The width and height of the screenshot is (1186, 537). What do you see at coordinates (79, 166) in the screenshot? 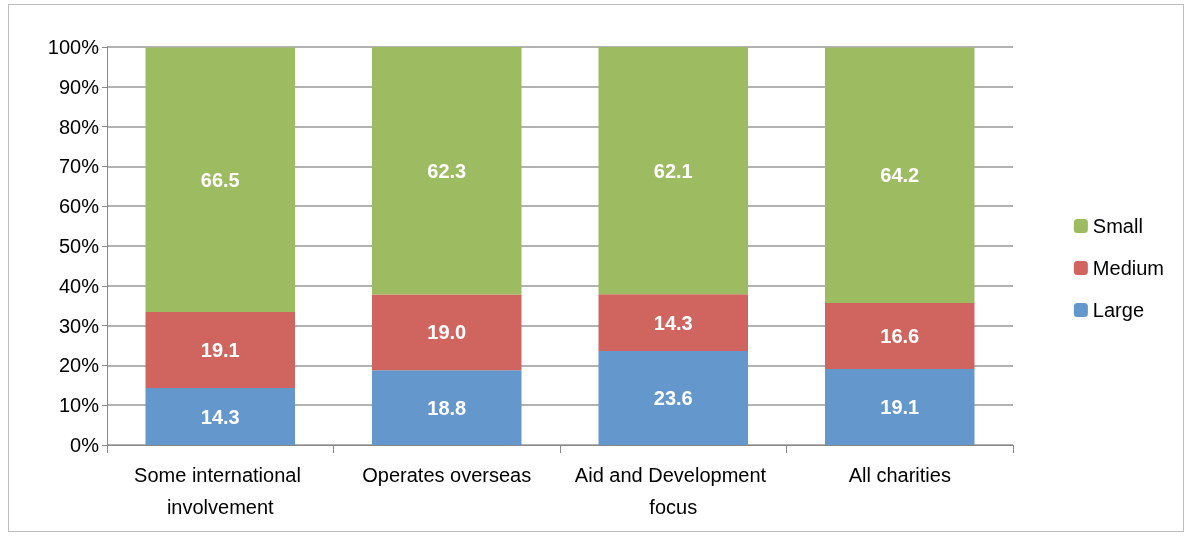
I see `y-tick-label: 70%` at bounding box center [79, 166].